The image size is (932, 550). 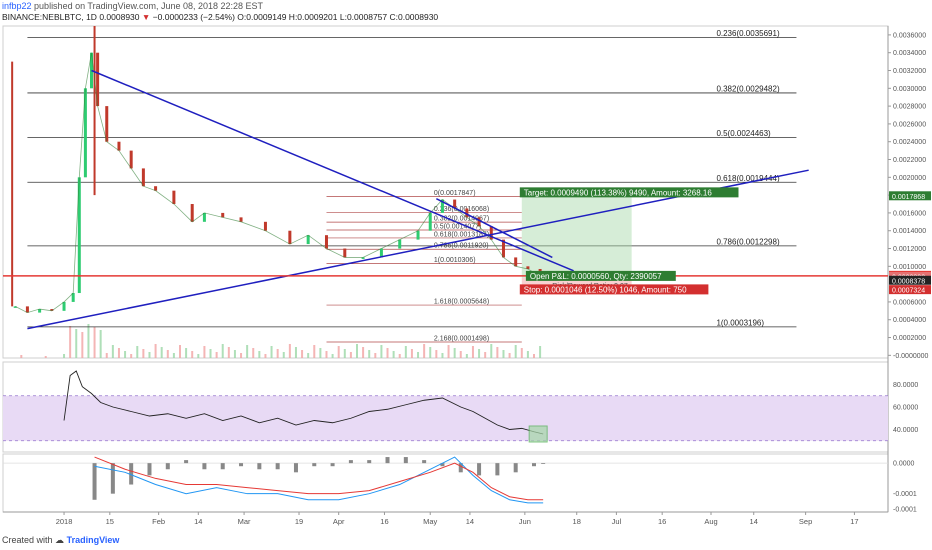 What do you see at coordinates (198, 521) in the screenshot?
I see `x-tick-label: 14` at bounding box center [198, 521].